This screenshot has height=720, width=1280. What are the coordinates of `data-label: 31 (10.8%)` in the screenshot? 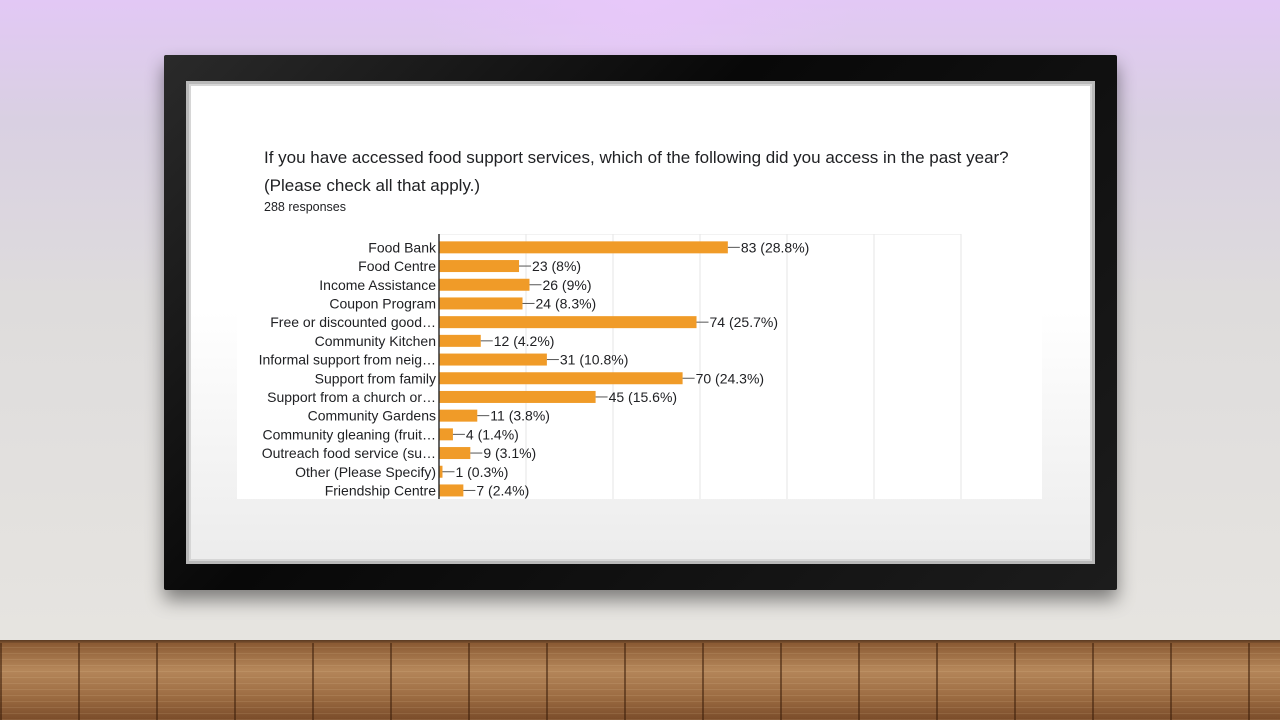 It's located at (594, 360).